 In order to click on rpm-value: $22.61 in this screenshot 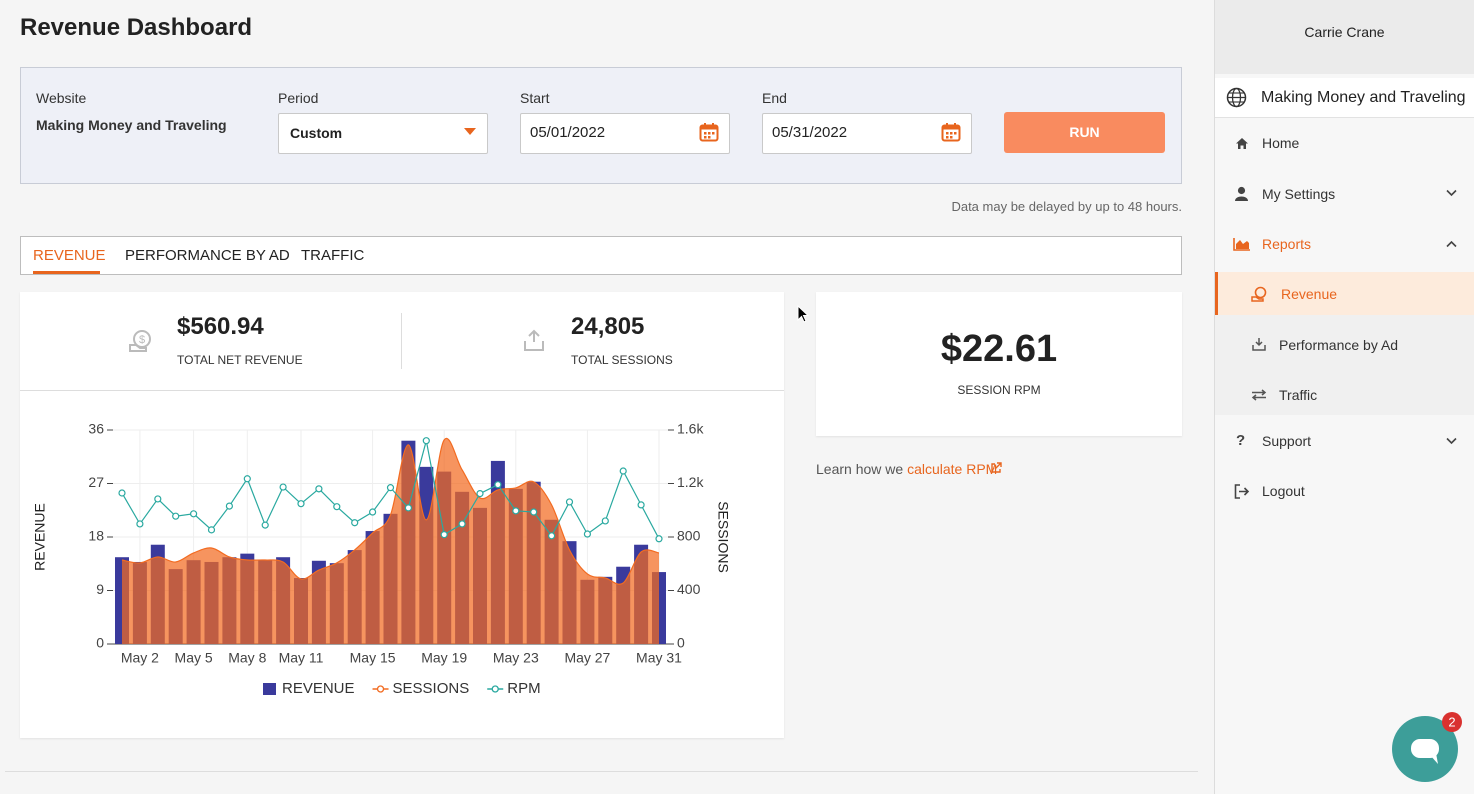, I will do `click(999, 349)`.